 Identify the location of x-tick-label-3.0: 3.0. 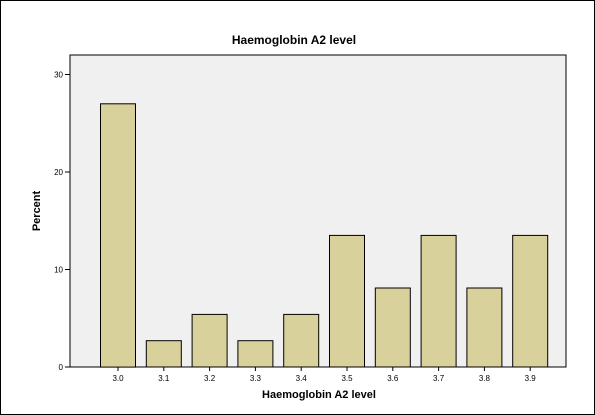
(118, 378).